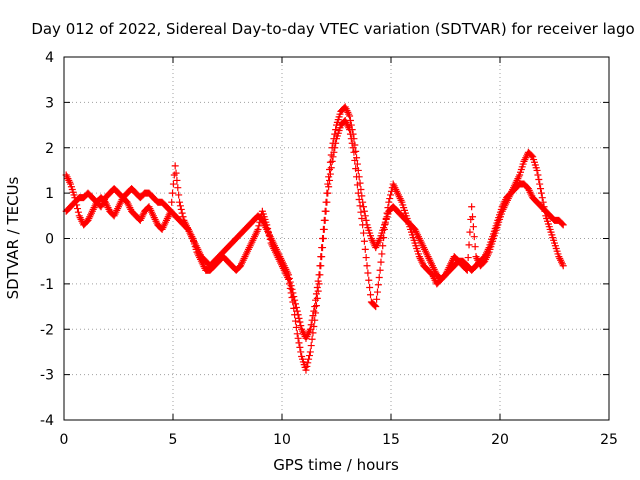 Image resolution: width=640 pixels, height=480 pixels. Describe the element at coordinates (47, 285) in the screenshot. I see `y-tick-label: -1` at that location.